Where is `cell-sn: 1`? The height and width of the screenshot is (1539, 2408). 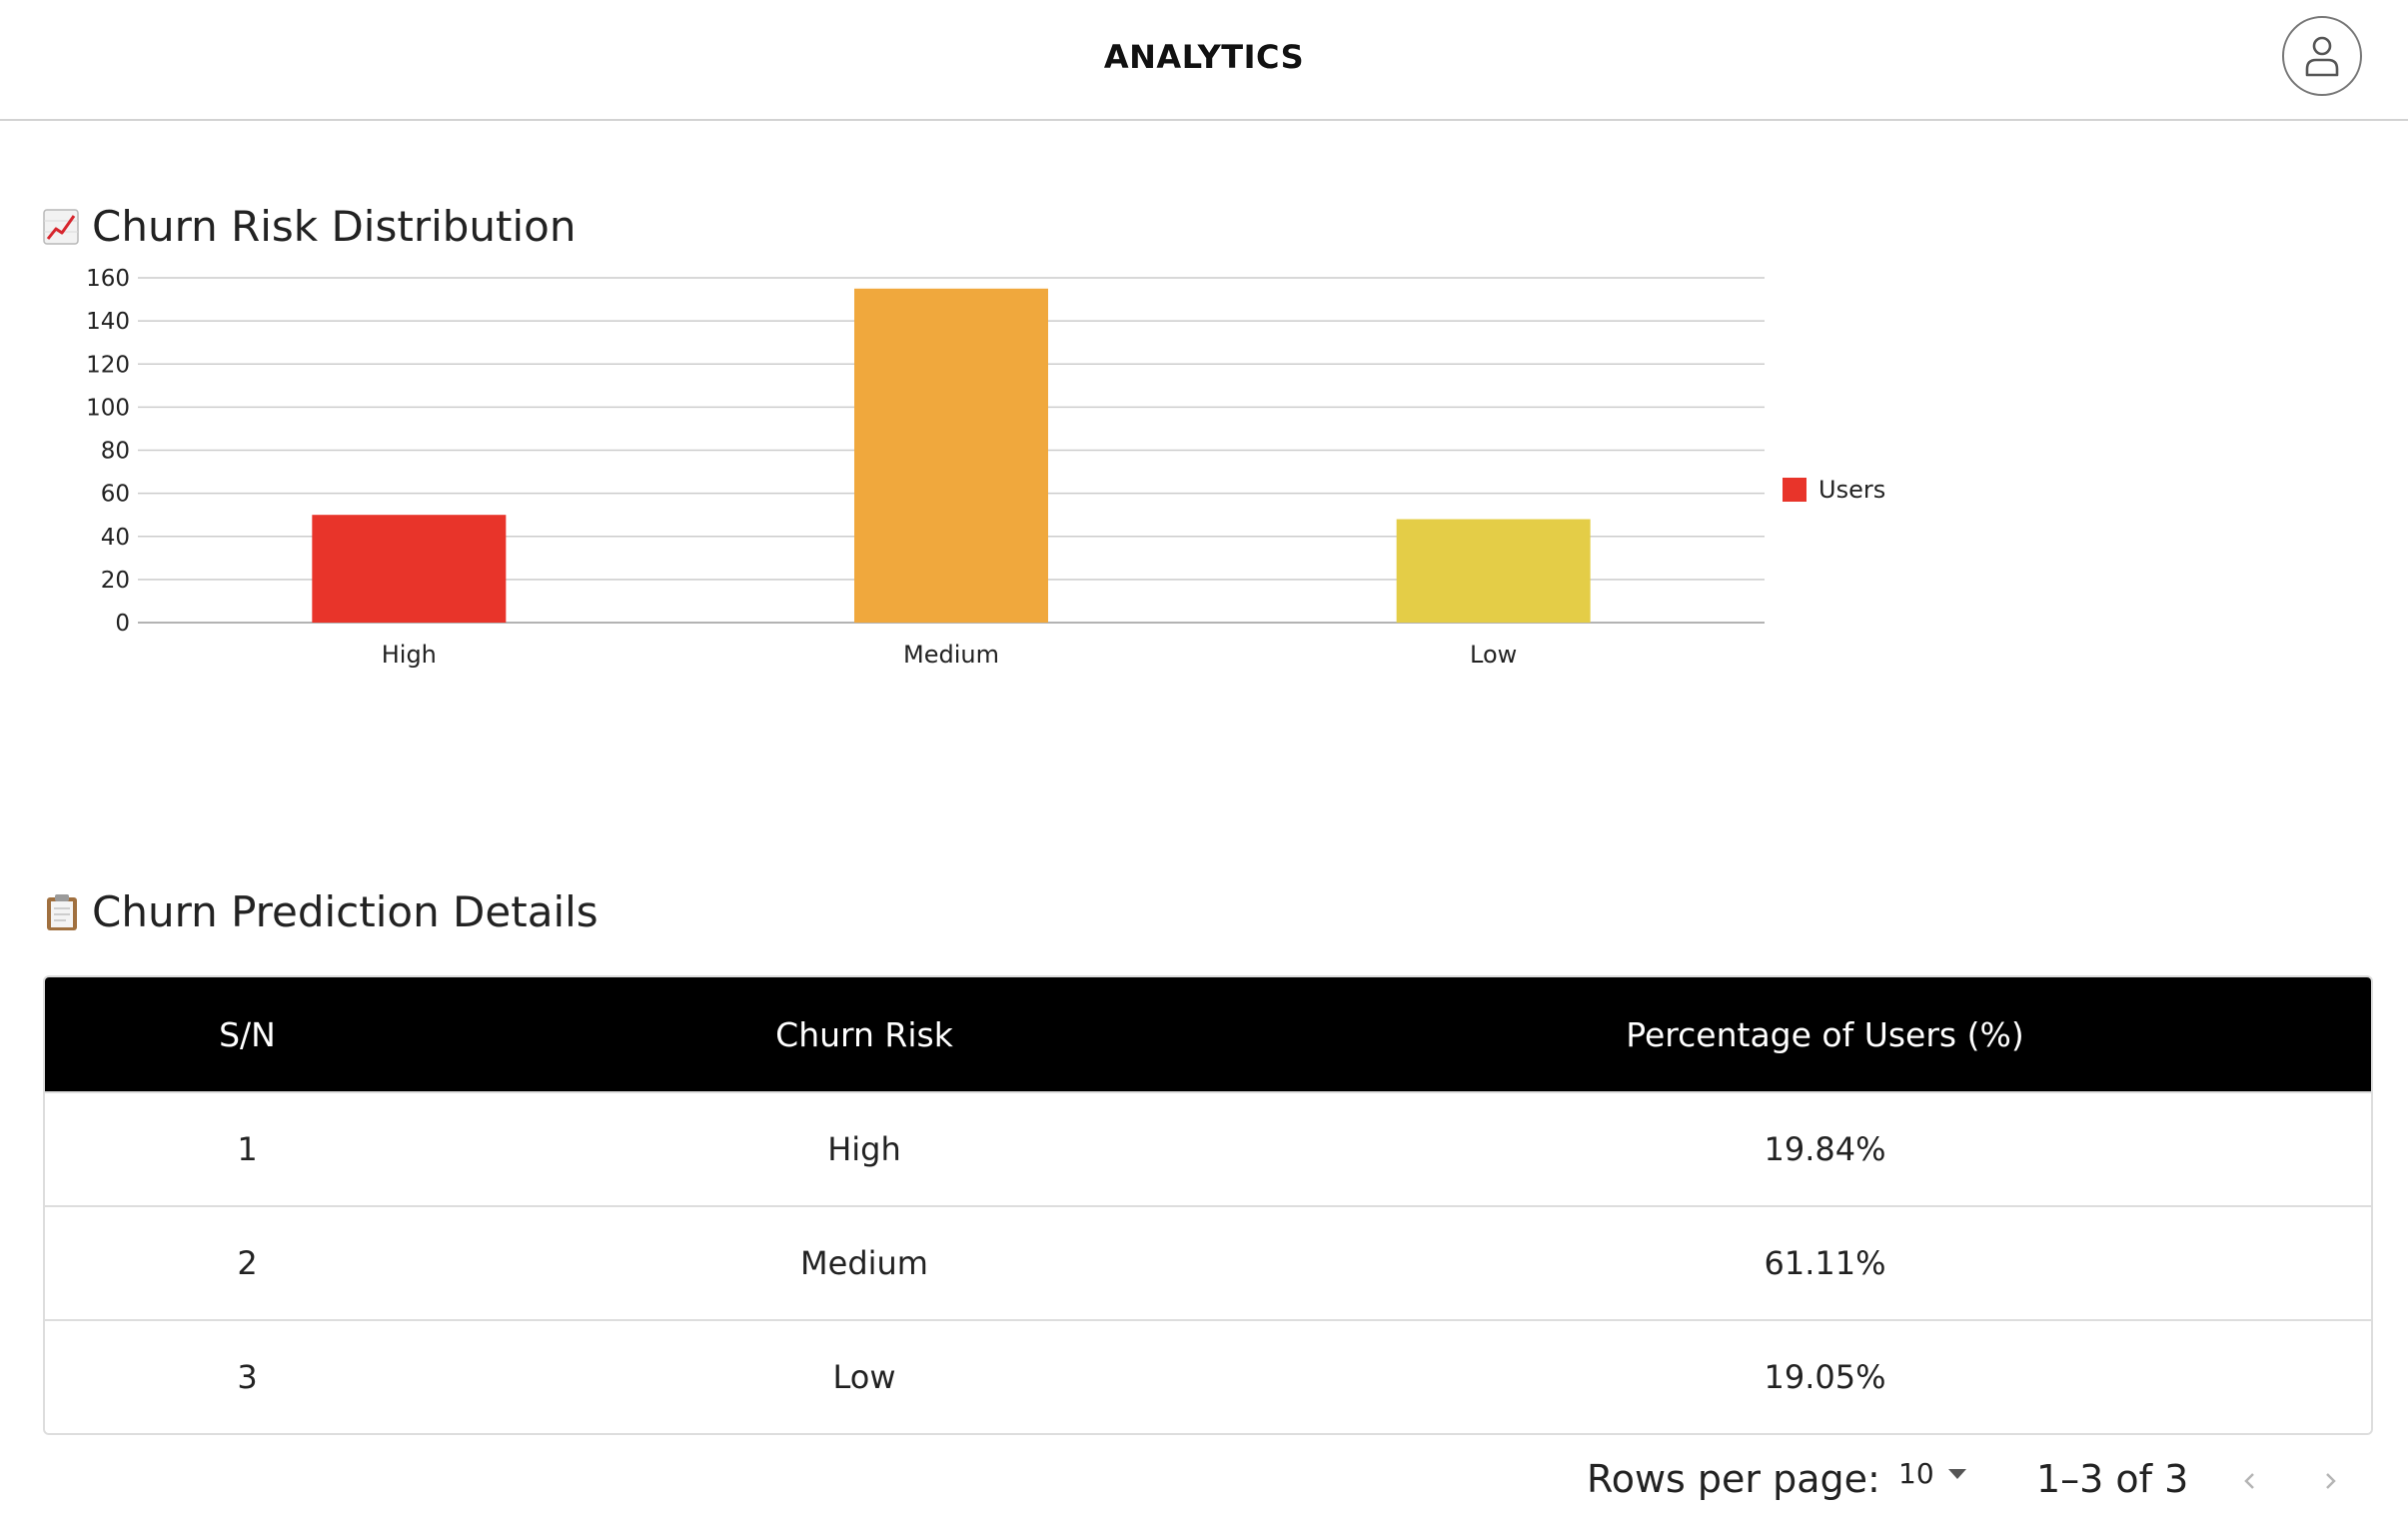 cell-sn: 1 is located at coordinates (247, 1149).